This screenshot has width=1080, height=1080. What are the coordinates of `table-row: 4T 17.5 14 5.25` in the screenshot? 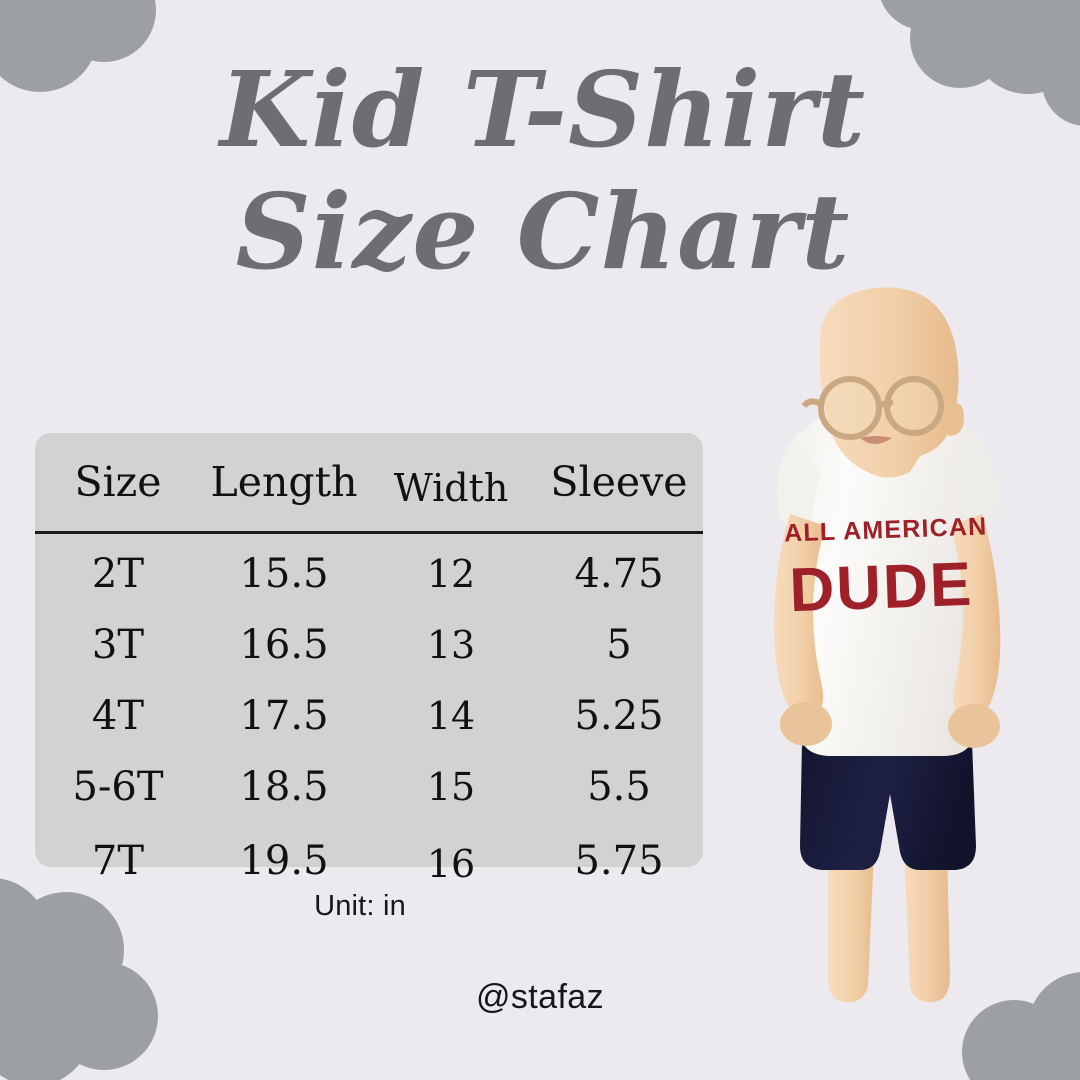 It's located at (369, 715).